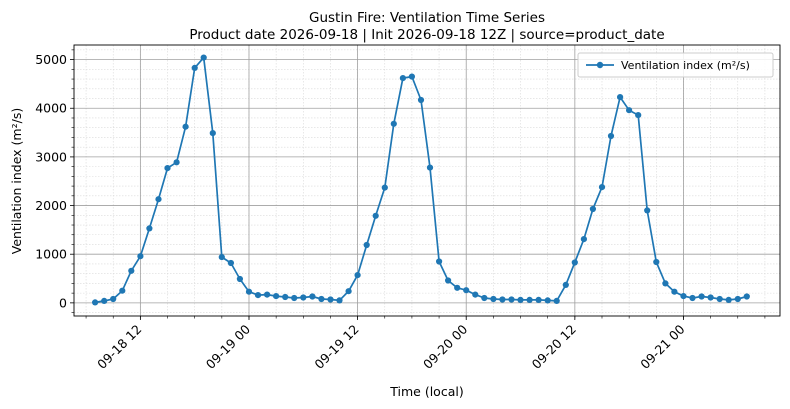 The height and width of the screenshot is (409, 790). Describe the element at coordinates (51, 156) in the screenshot. I see `y-tick-label: 3000` at that location.